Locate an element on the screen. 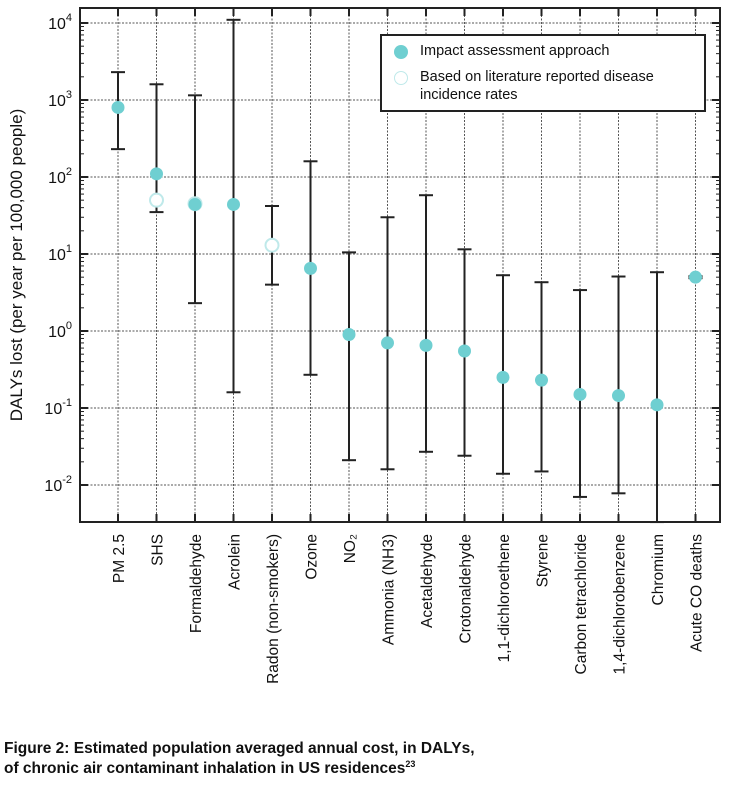 The image size is (733, 794). x-tick-label: Radon (non-smokers) is located at coordinates (273, 609).